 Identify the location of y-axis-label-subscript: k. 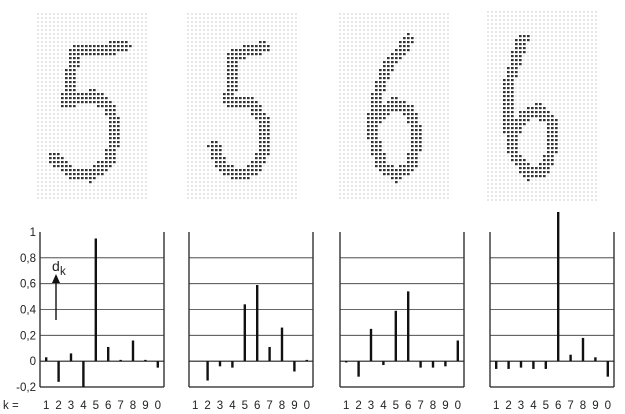
(63, 272).